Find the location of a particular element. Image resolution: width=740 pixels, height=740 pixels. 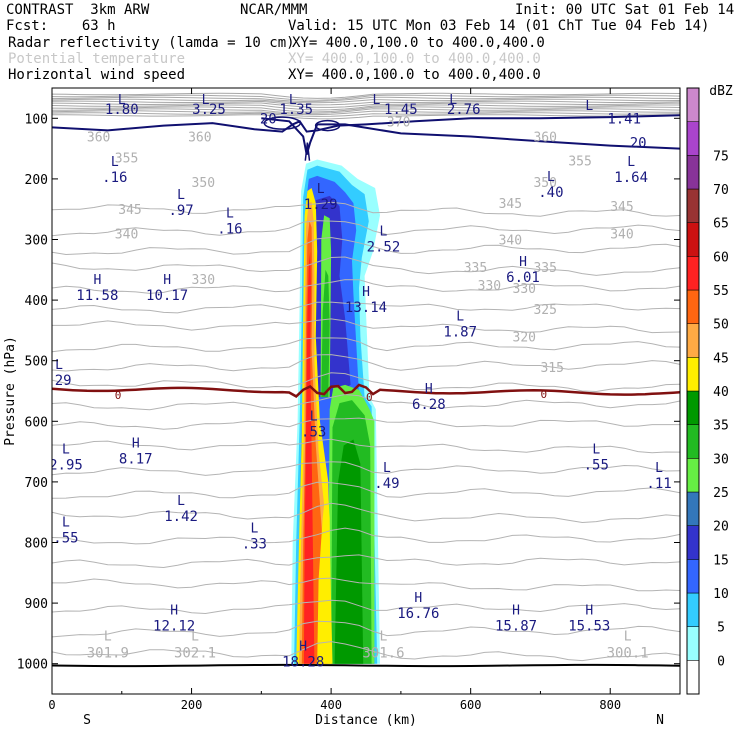

colorbar-label: 20 is located at coordinates (721, 527).